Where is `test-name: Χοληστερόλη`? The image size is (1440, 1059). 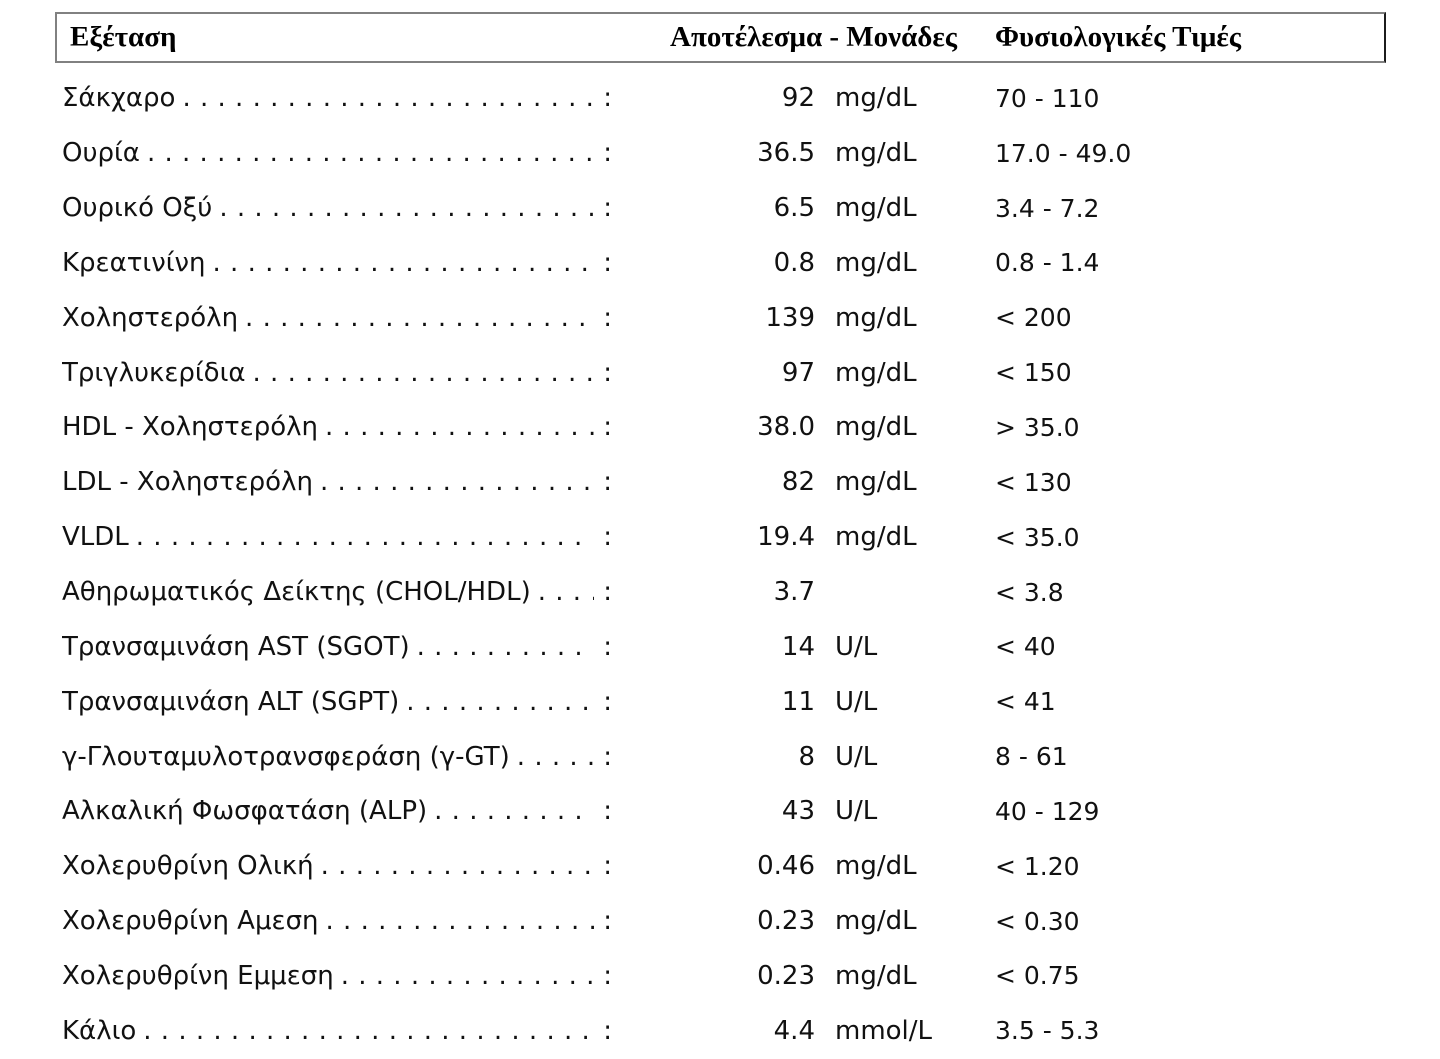 test-name: Χοληστερόλη is located at coordinates (150, 317).